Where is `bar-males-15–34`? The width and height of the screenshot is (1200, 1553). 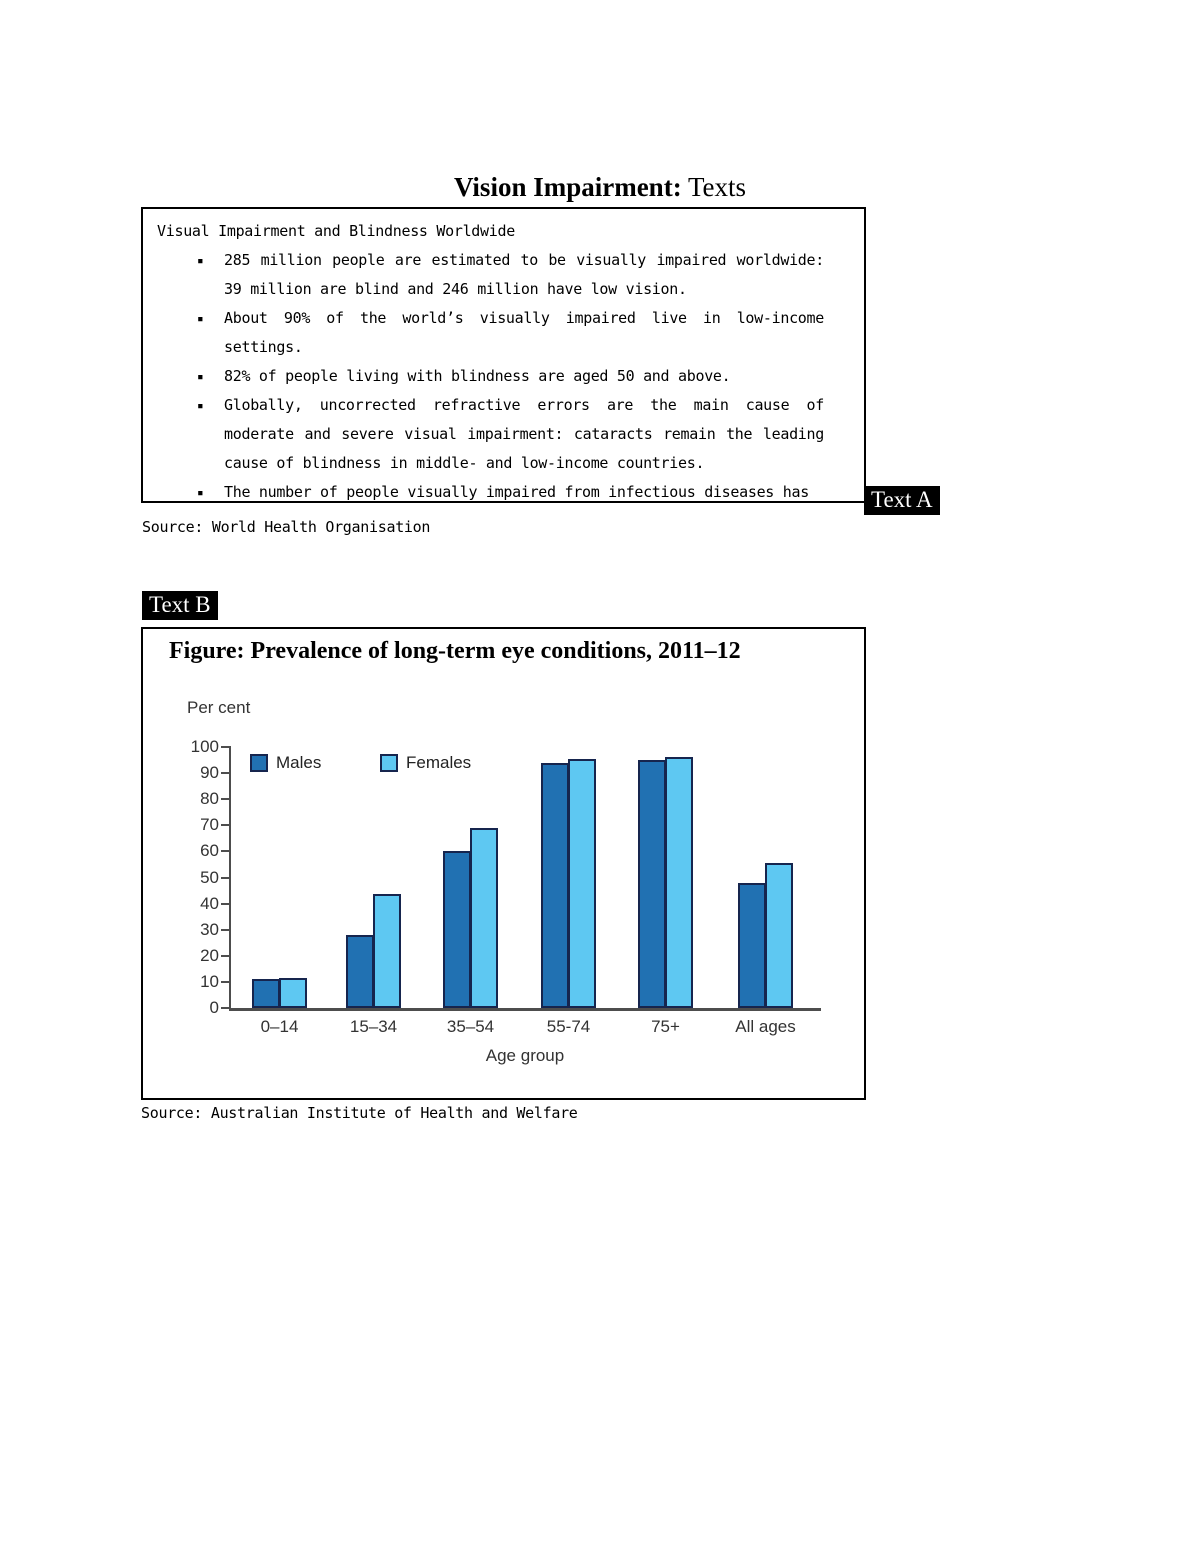
bar-males-15–34 is located at coordinates (360, 971).